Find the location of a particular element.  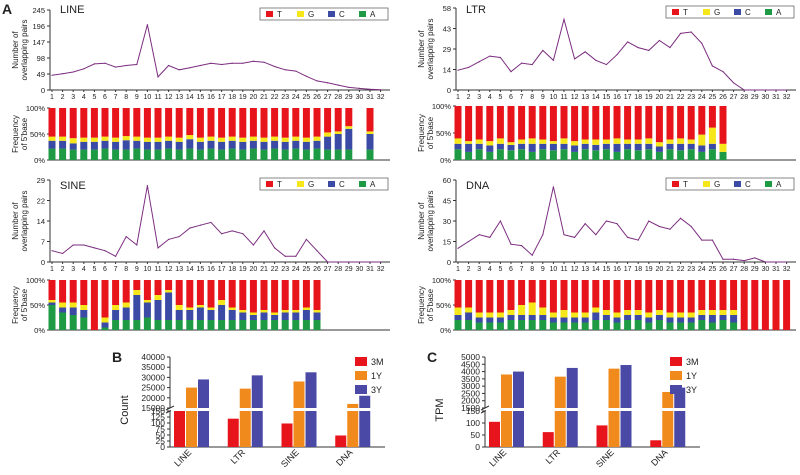

bar-1Y-count is located at coordinates (191, 429).